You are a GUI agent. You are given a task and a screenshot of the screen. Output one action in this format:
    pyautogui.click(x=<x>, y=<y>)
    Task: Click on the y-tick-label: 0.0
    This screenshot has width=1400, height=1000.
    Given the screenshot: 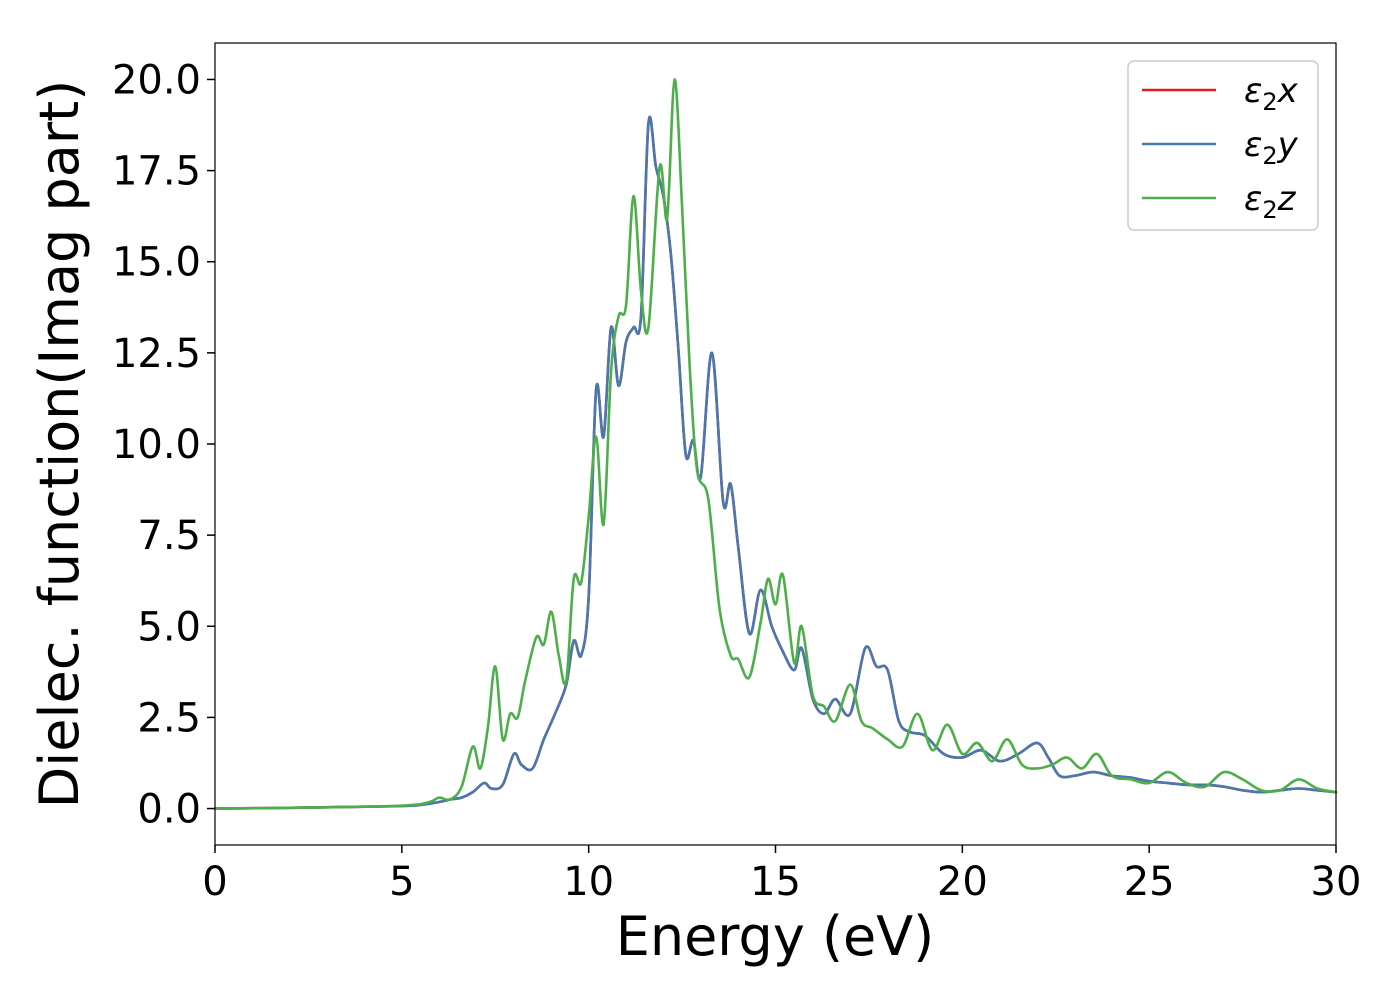 What is the action you would take?
    pyautogui.click(x=169, y=810)
    